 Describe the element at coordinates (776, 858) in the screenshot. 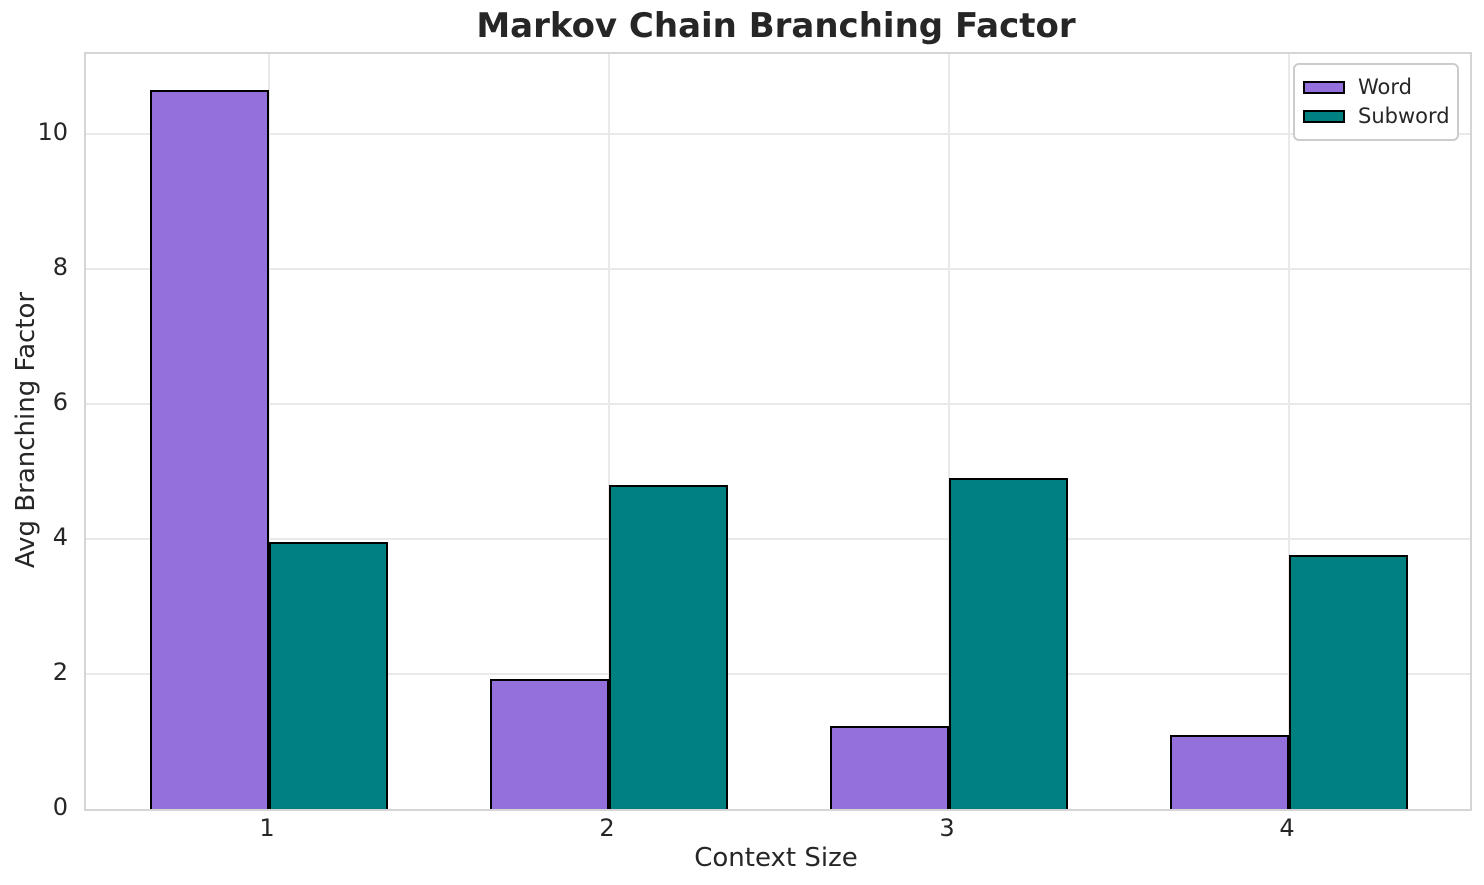

I see `x-axis-label: Context Size` at that location.